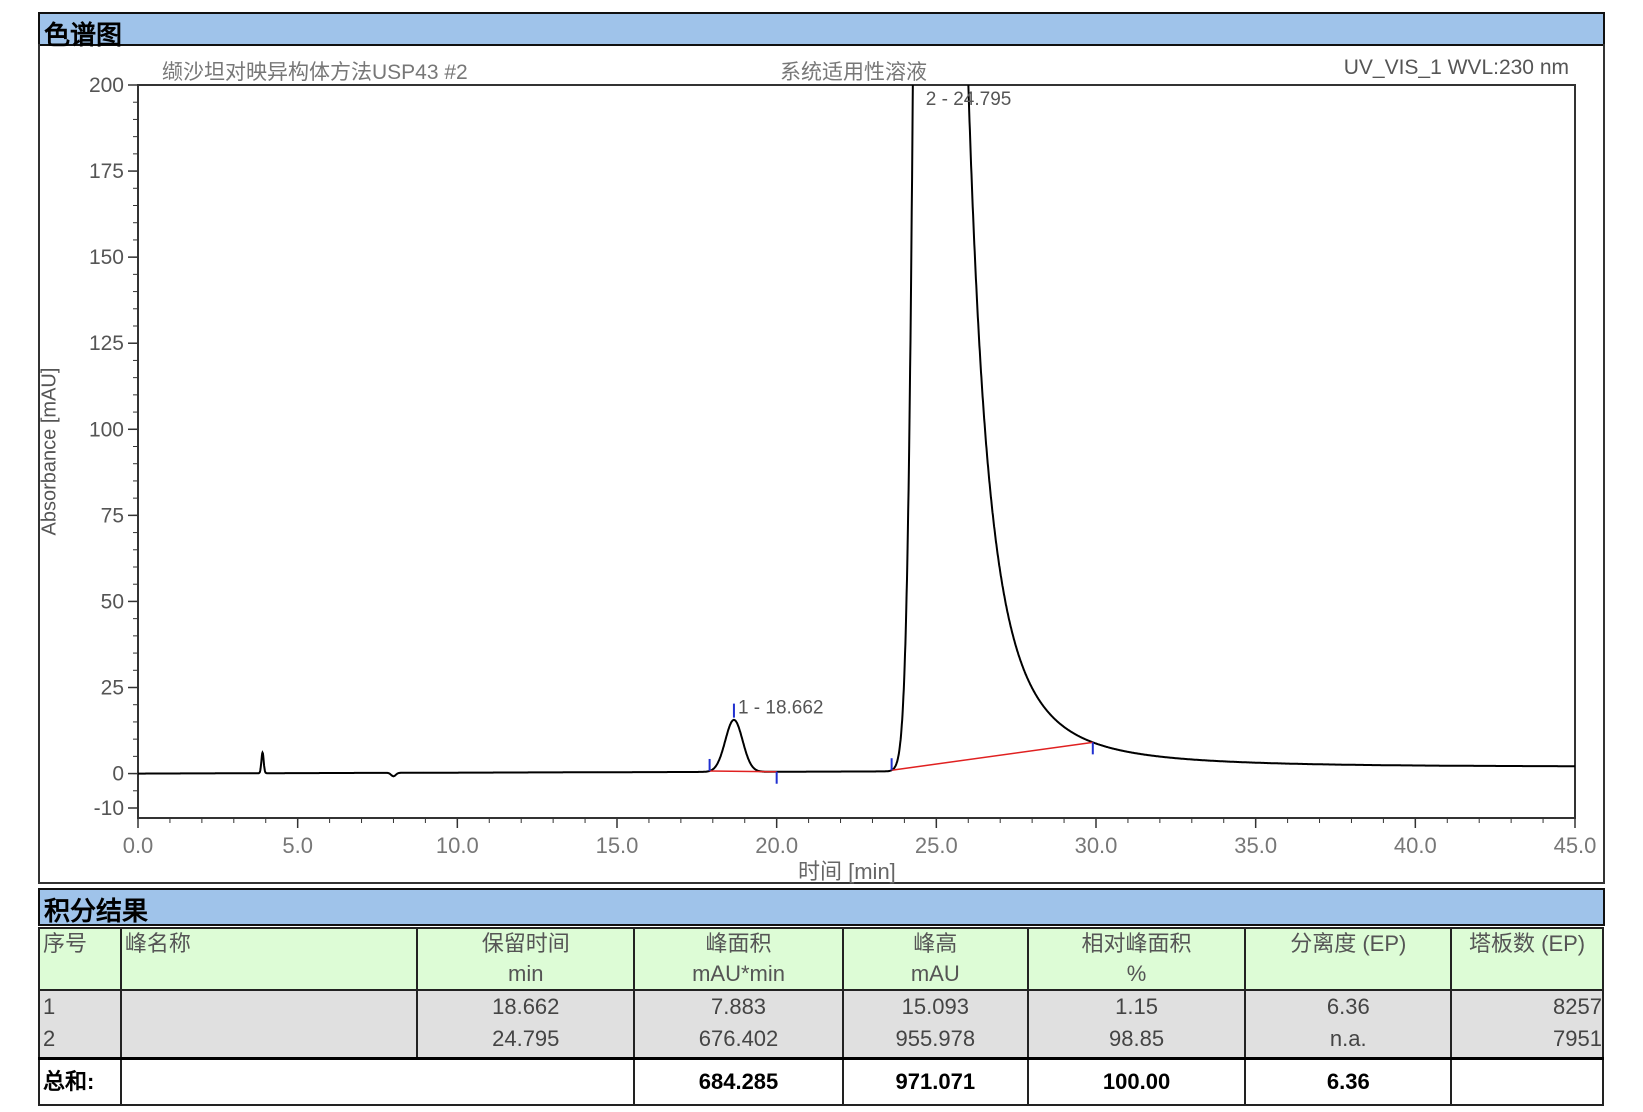 The image size is (1643, 1112). What do you see at coordinates (106, 429) in the screenshot?
I see `y-tick-label: 100` at bounding box center [106, 429].